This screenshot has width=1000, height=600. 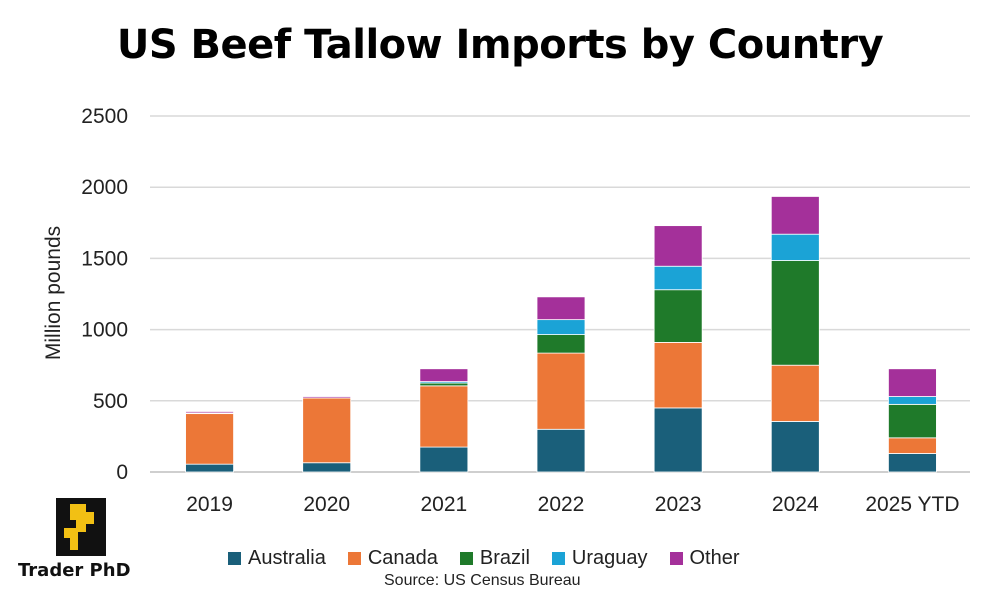 What do you see at coordinates (122, 472) in the screenshot?
I see `y-tick-label-0: 0` at bounding box center [122, 472].